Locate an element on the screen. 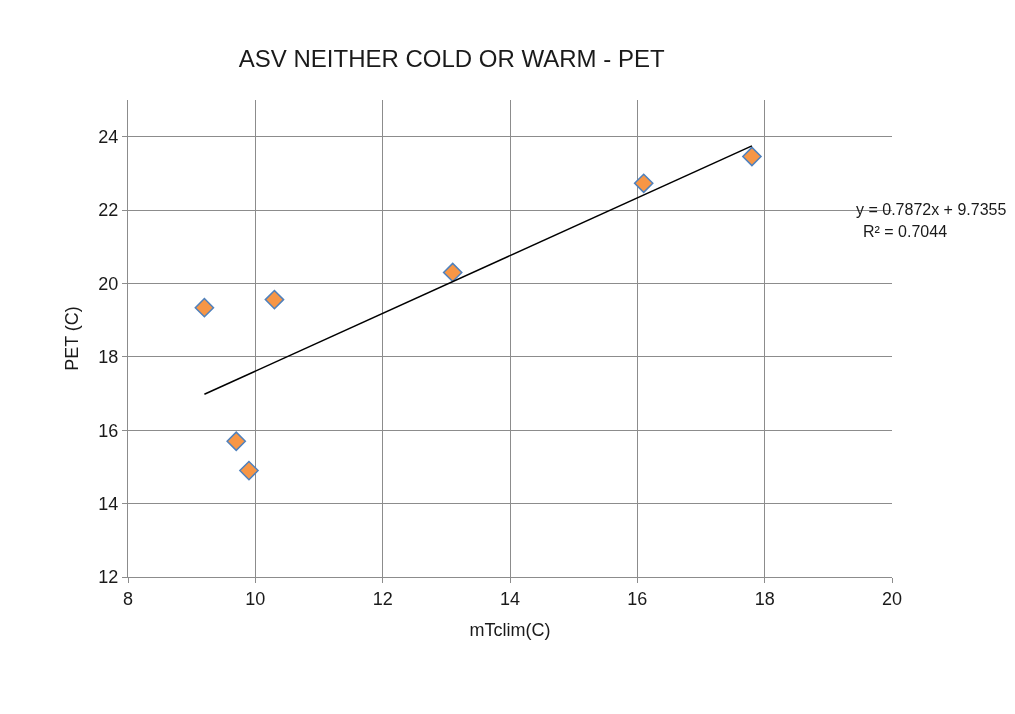 The width and height of the screenshot is (1015, 714). annotation: y = 0.7872x + 9.7355 is located at coordinates (931, 209).